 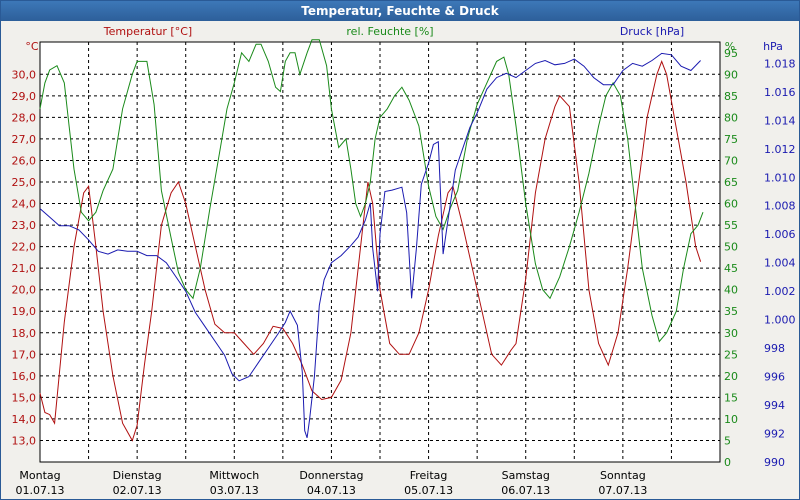 I want to click on humidity-tick-label: 60, so click(x=731, y=204).